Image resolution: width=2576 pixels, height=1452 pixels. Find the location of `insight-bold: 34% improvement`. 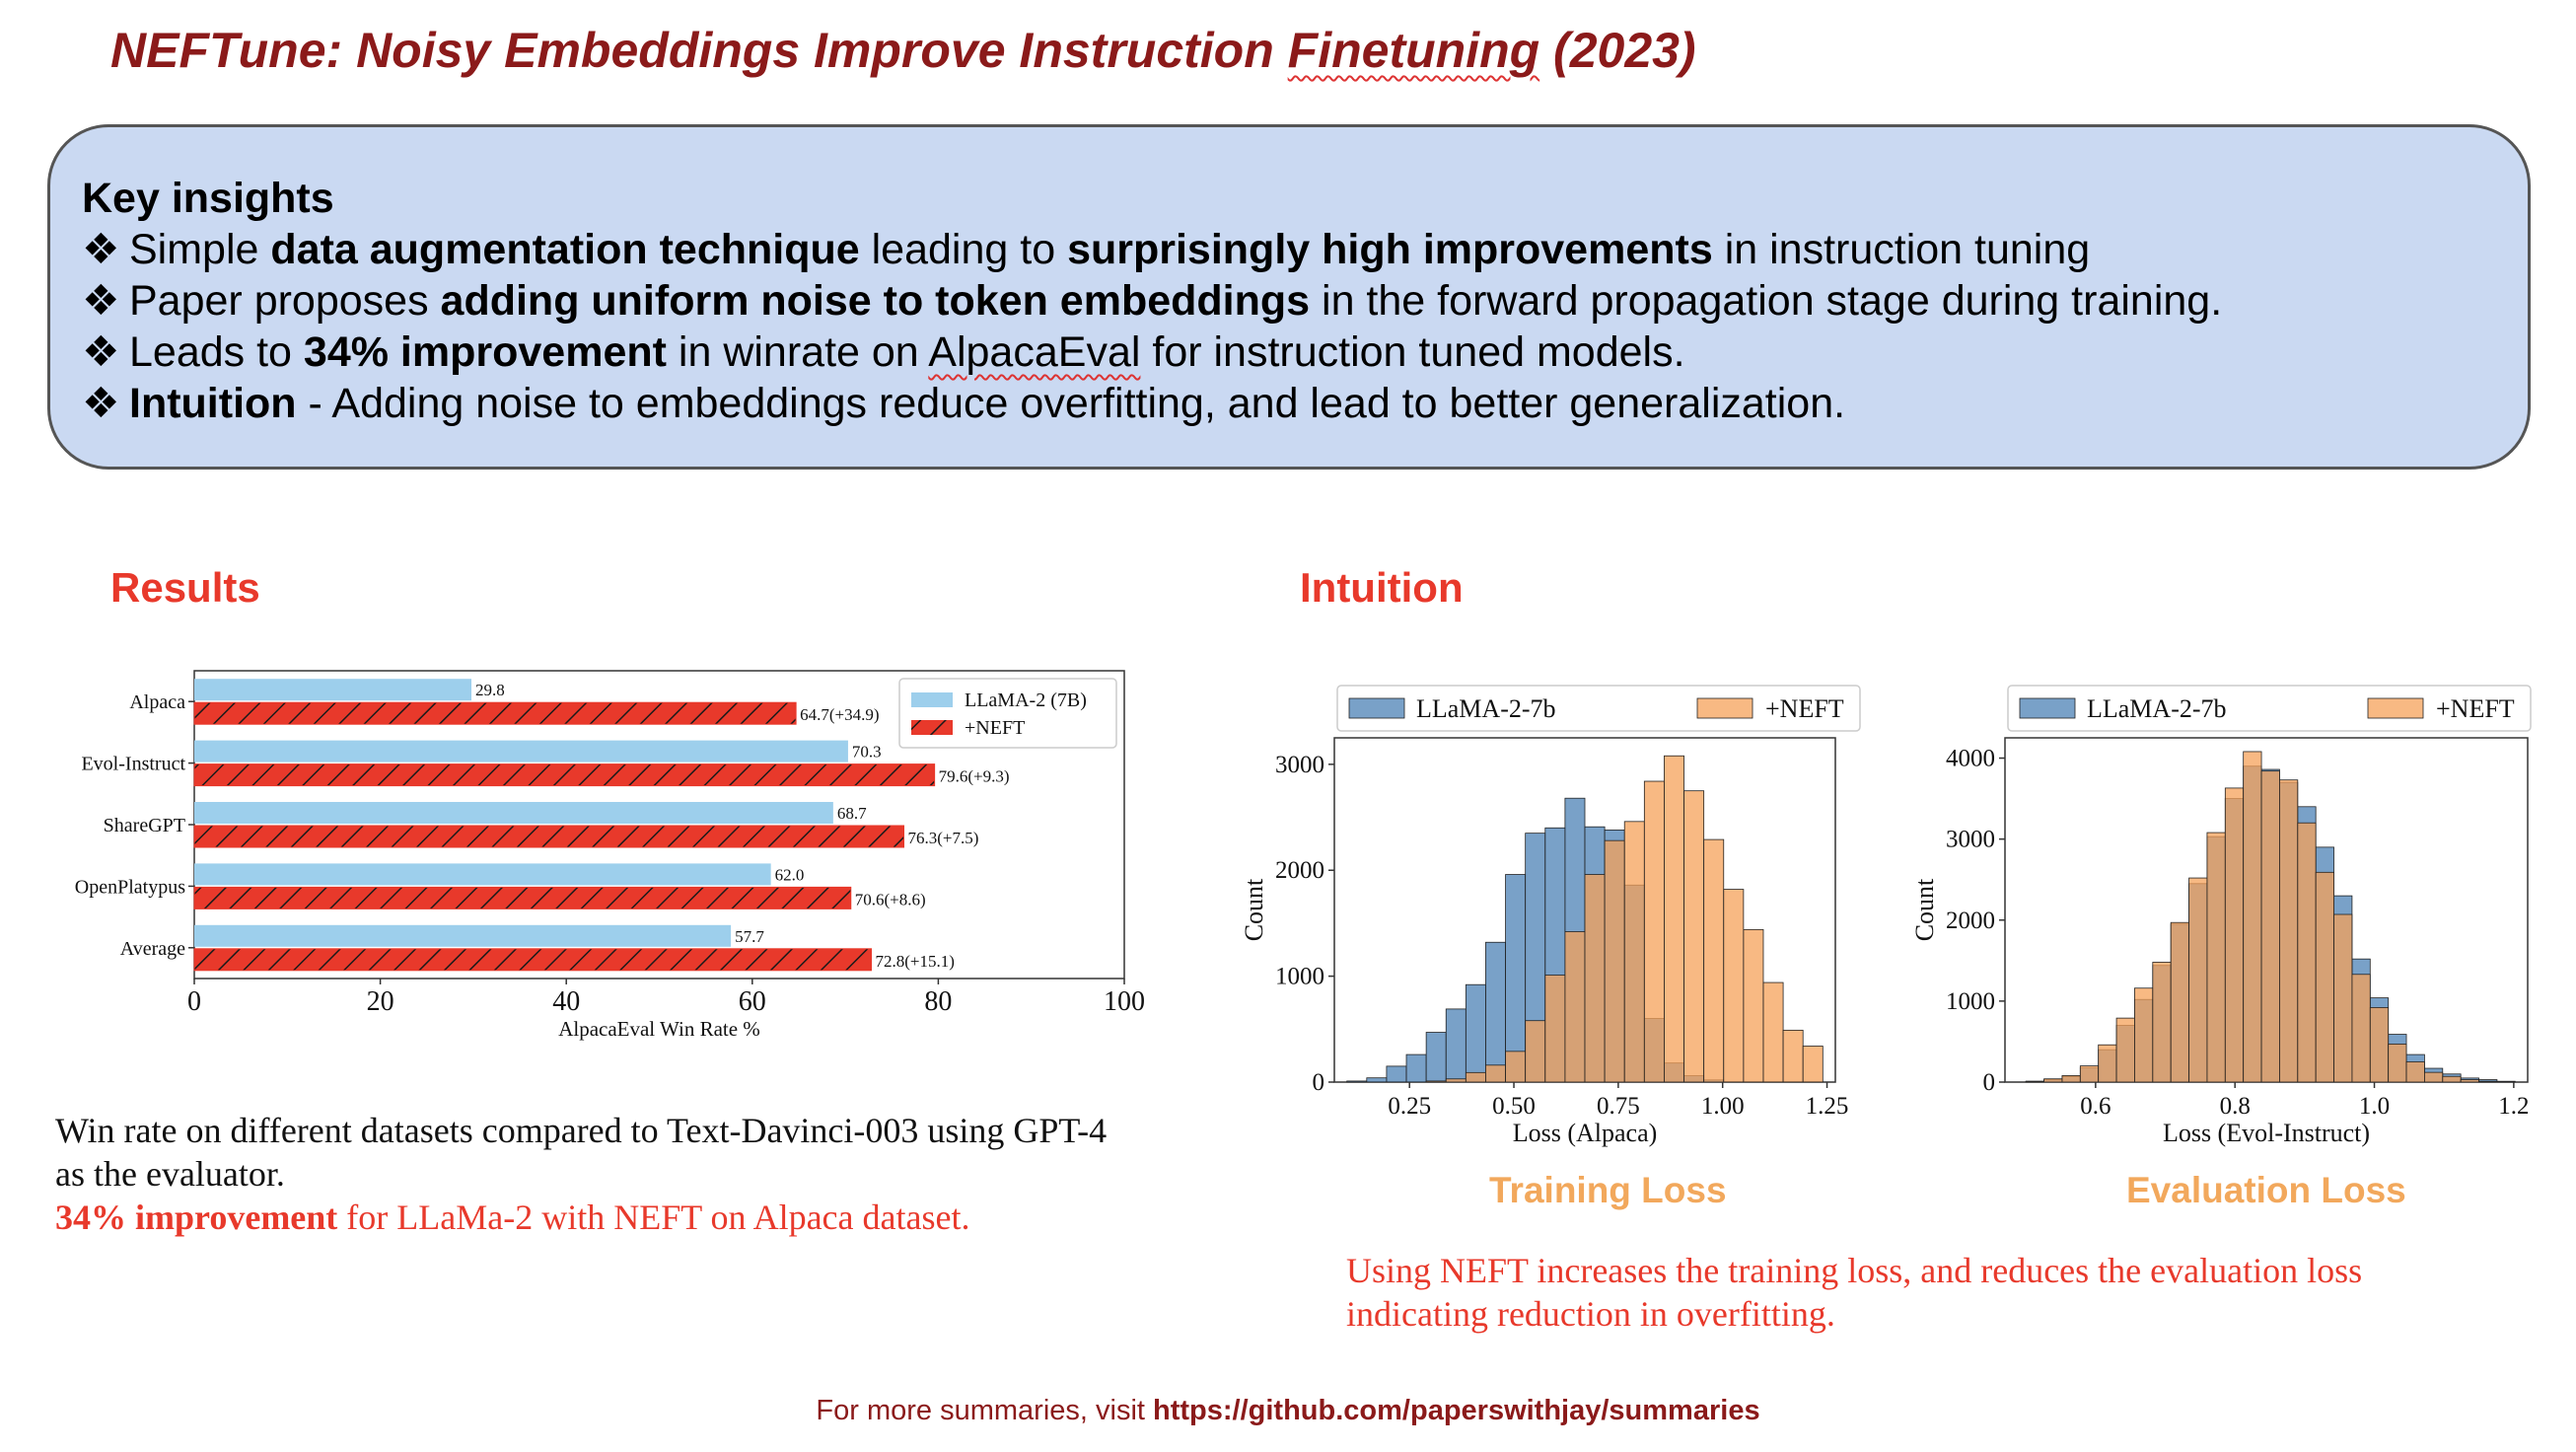

insight-bold: 34% improvement is located at coordinates (485, 352).